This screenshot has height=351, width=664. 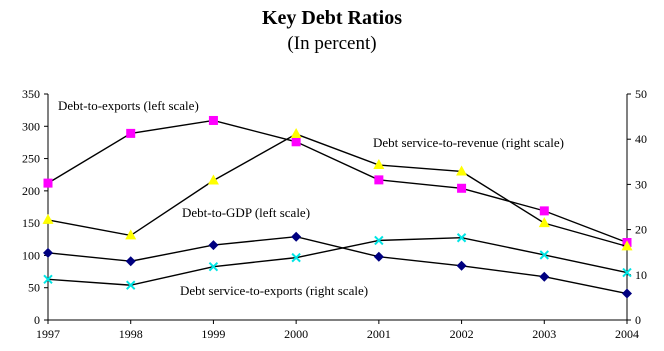 I want to click on right-tick-label: 10, so click(x=641, y=275).